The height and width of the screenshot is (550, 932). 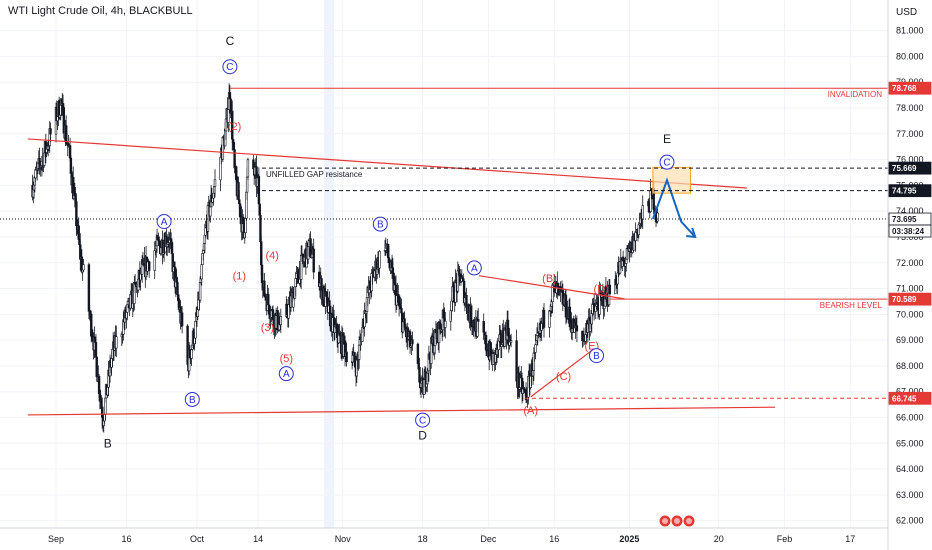 What do you see at coordinates (549, 279) in the screenshot?
I see `wave-label: (B)` at bounding box center [549, 279].